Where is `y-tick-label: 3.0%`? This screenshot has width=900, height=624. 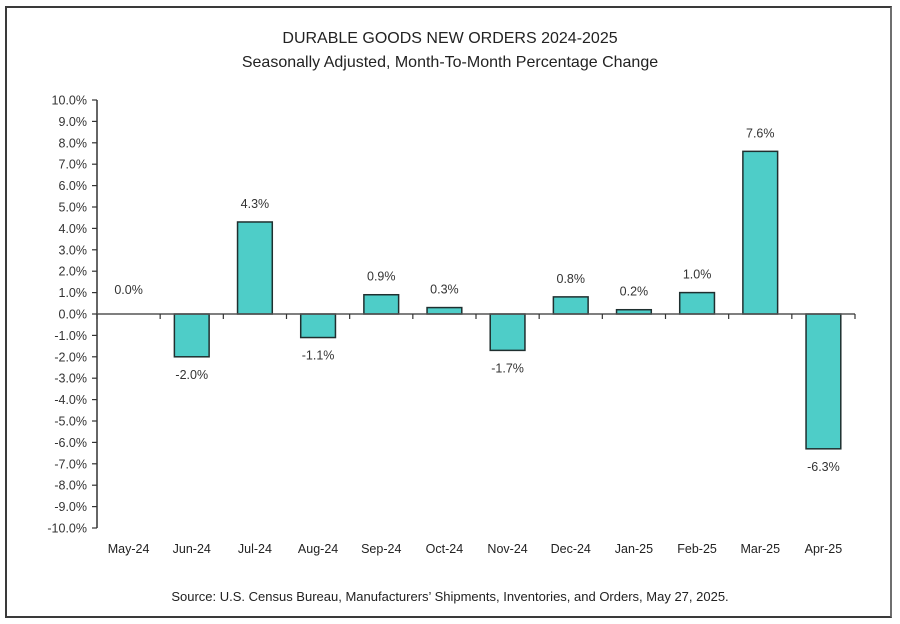
y-tick-label: 3.0% is located at coordinates (73, 250).